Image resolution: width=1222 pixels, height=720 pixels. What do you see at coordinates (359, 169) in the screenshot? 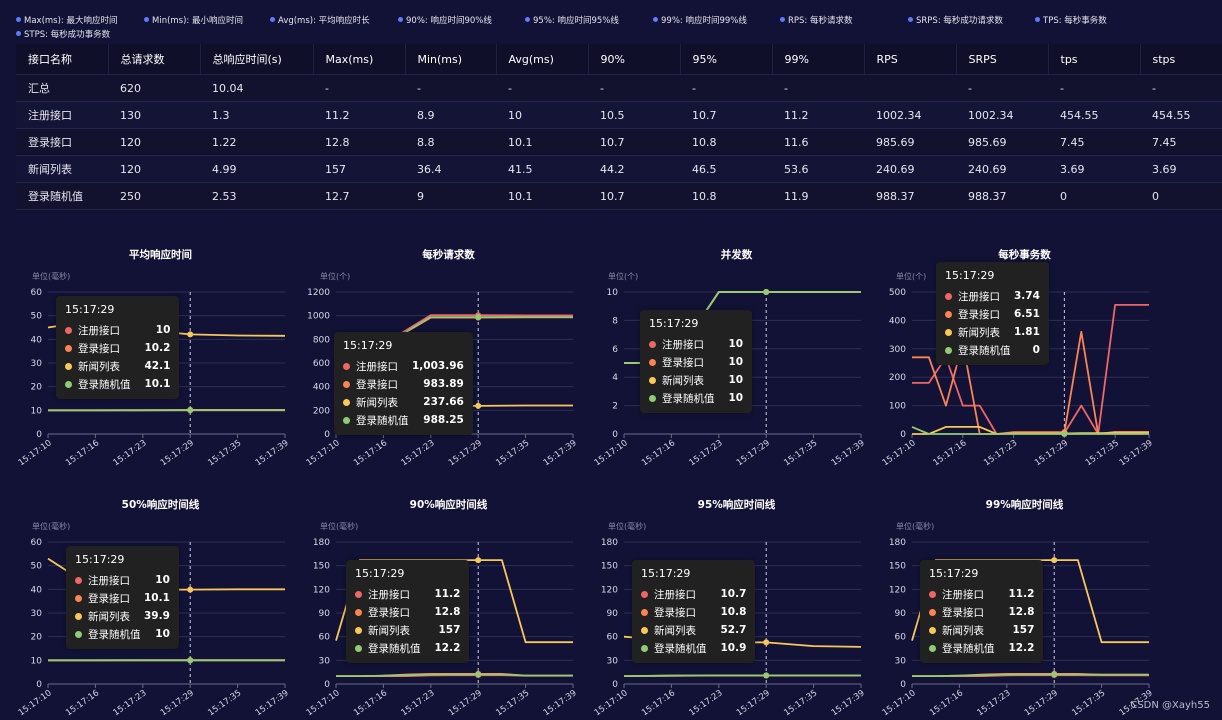
I see `table-cell: 157` at bounding box center [359, 169].